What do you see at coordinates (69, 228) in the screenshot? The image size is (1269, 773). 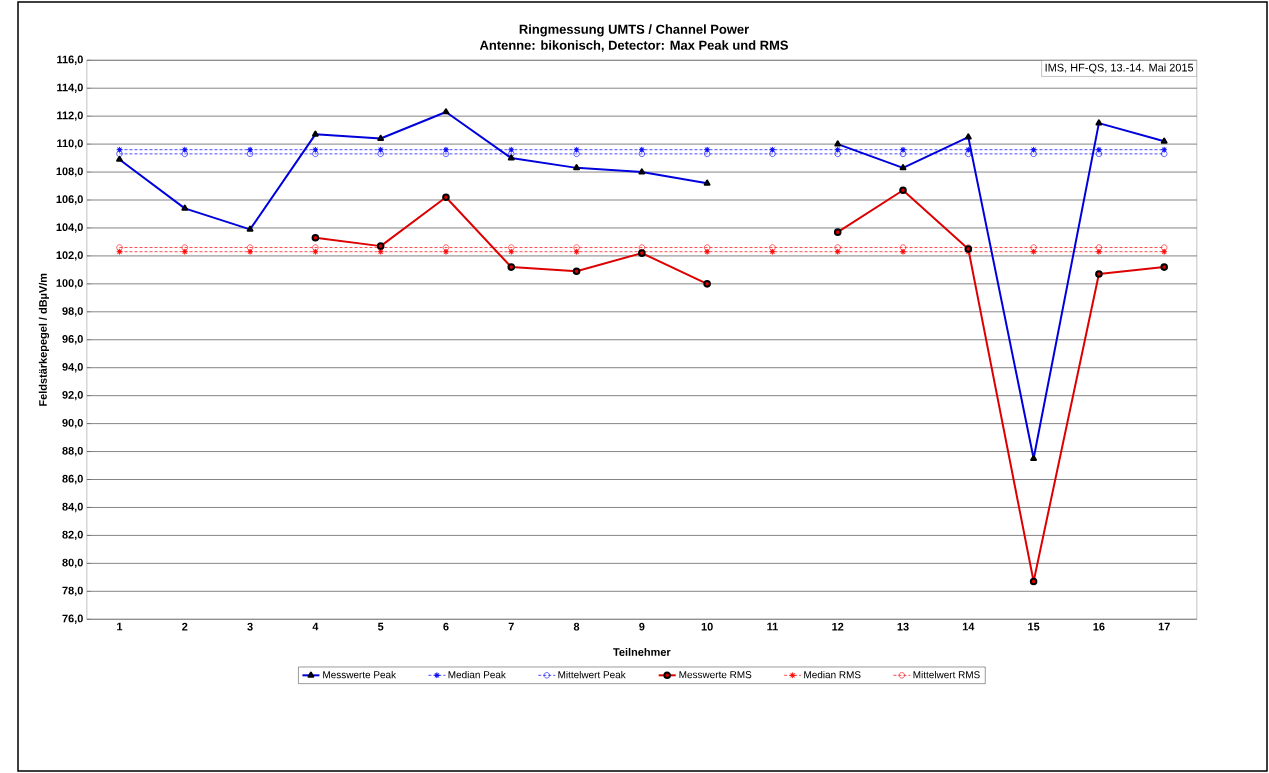 I see `y-tick-label: 104,0` at bounding box center [69, 228].